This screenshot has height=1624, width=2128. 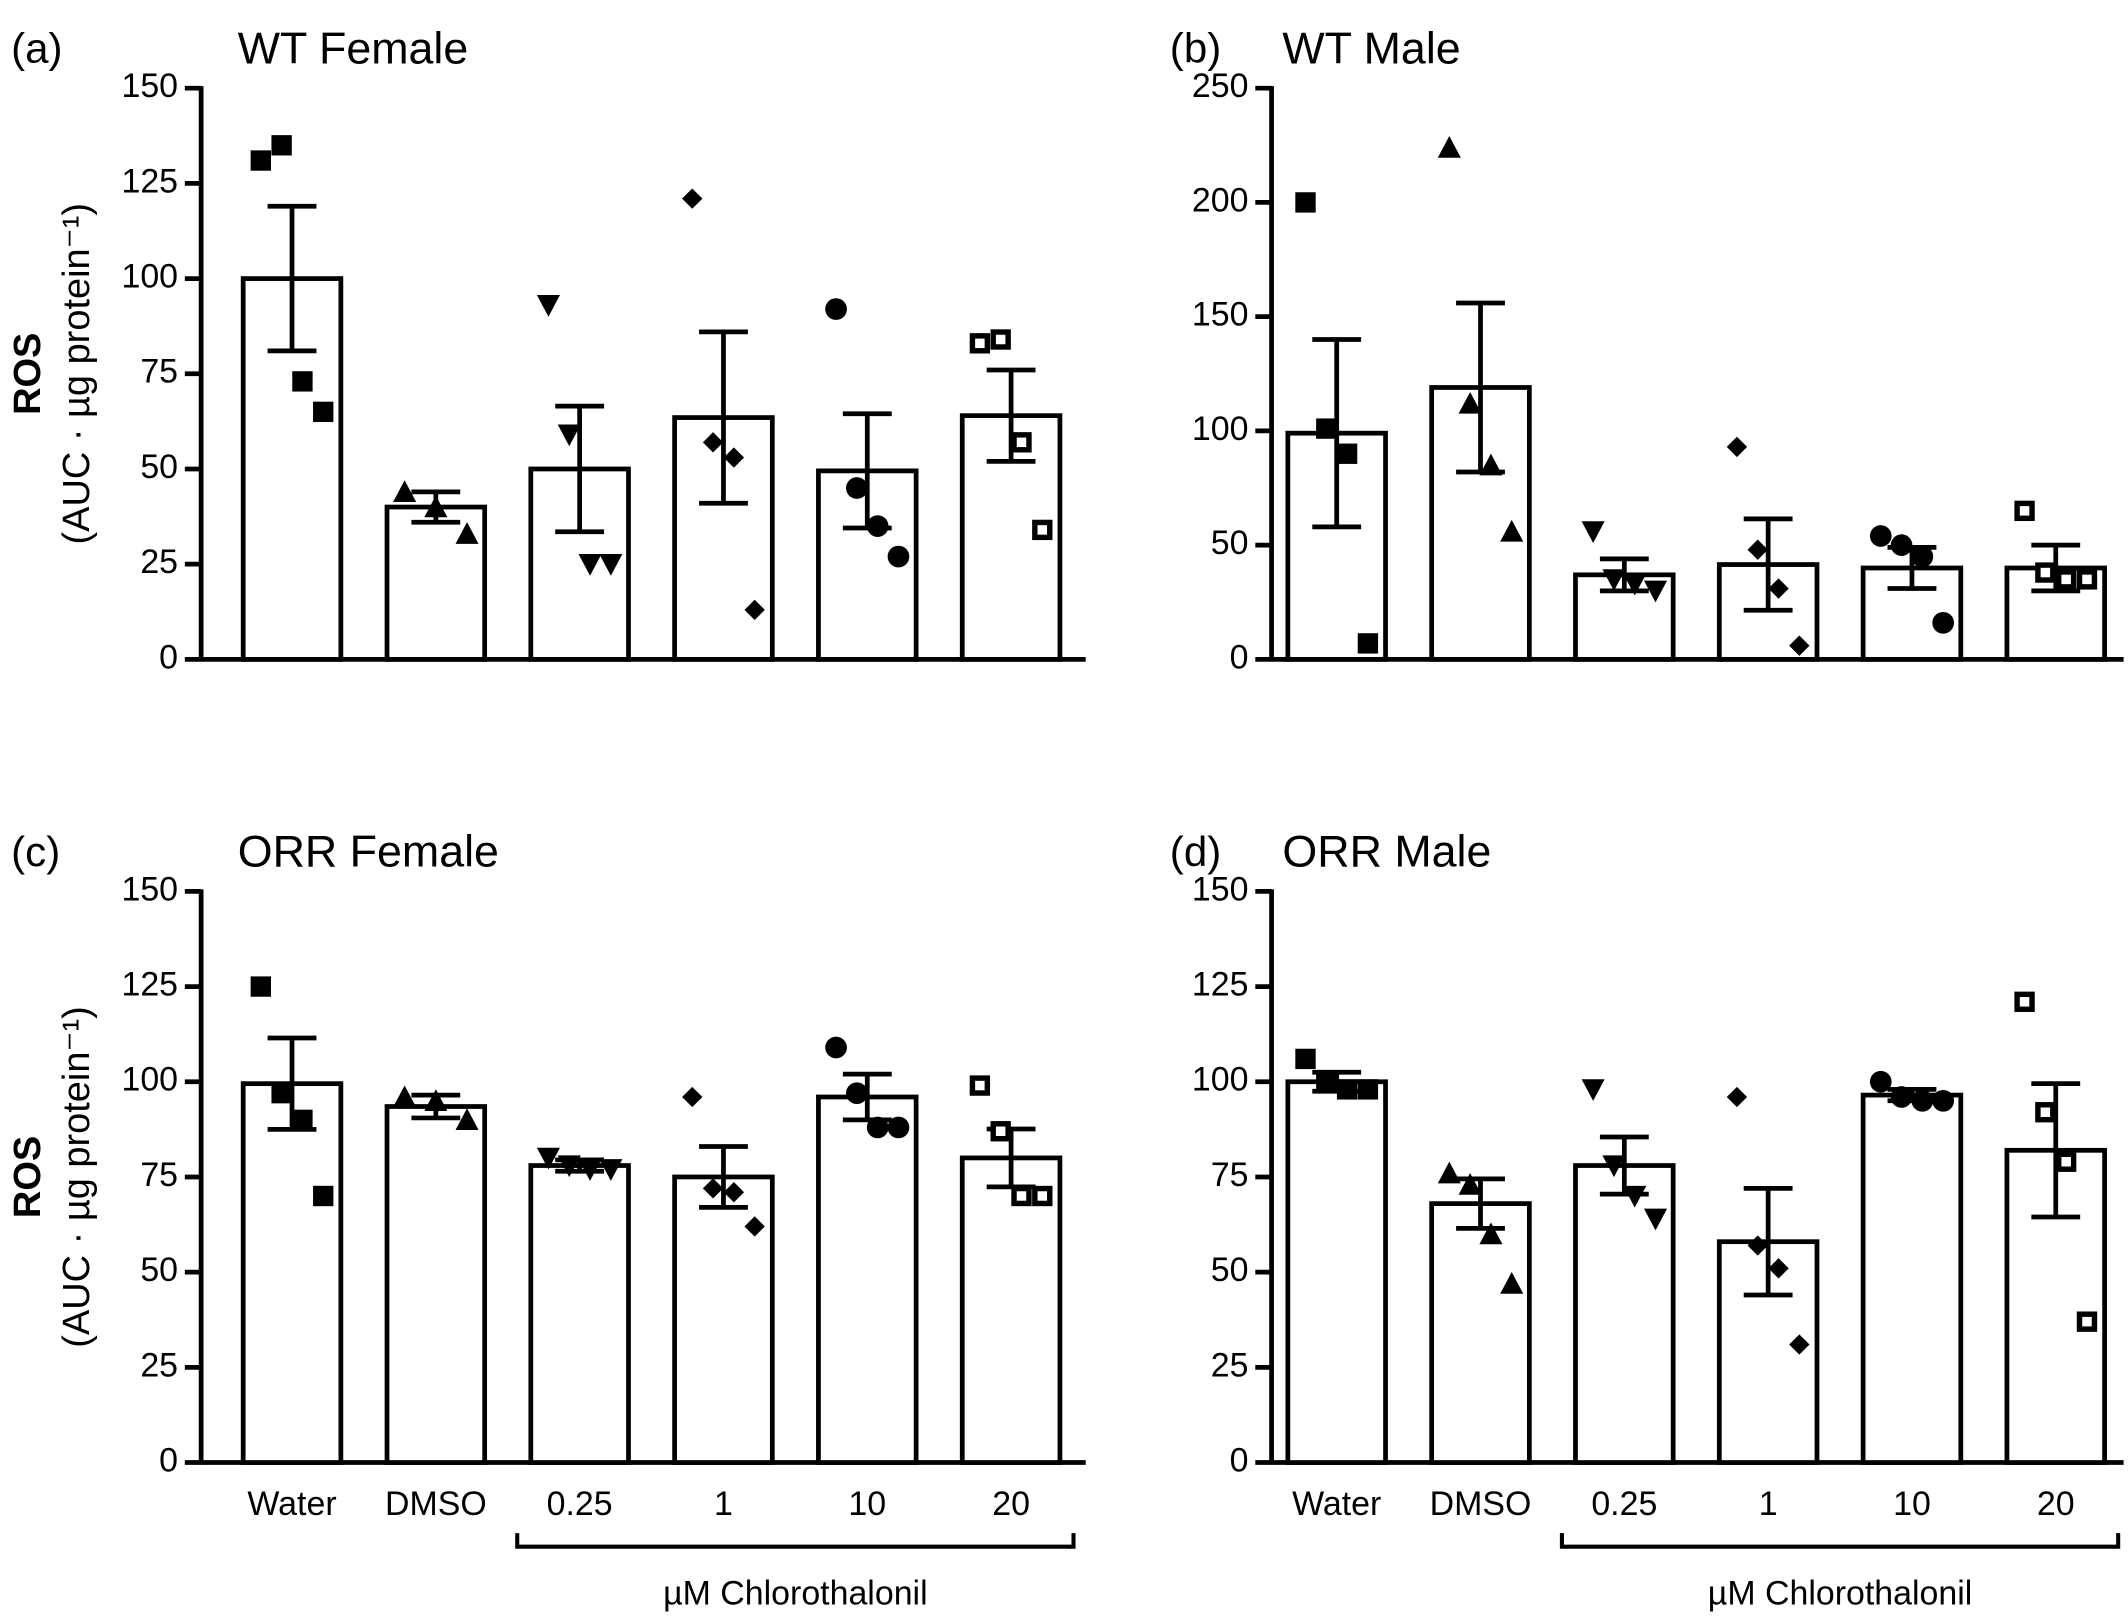 What do you see at coordinates (1195, 851) in the screenshot?
I see `panel-label: (d)` at bounding box center [1195, 851].